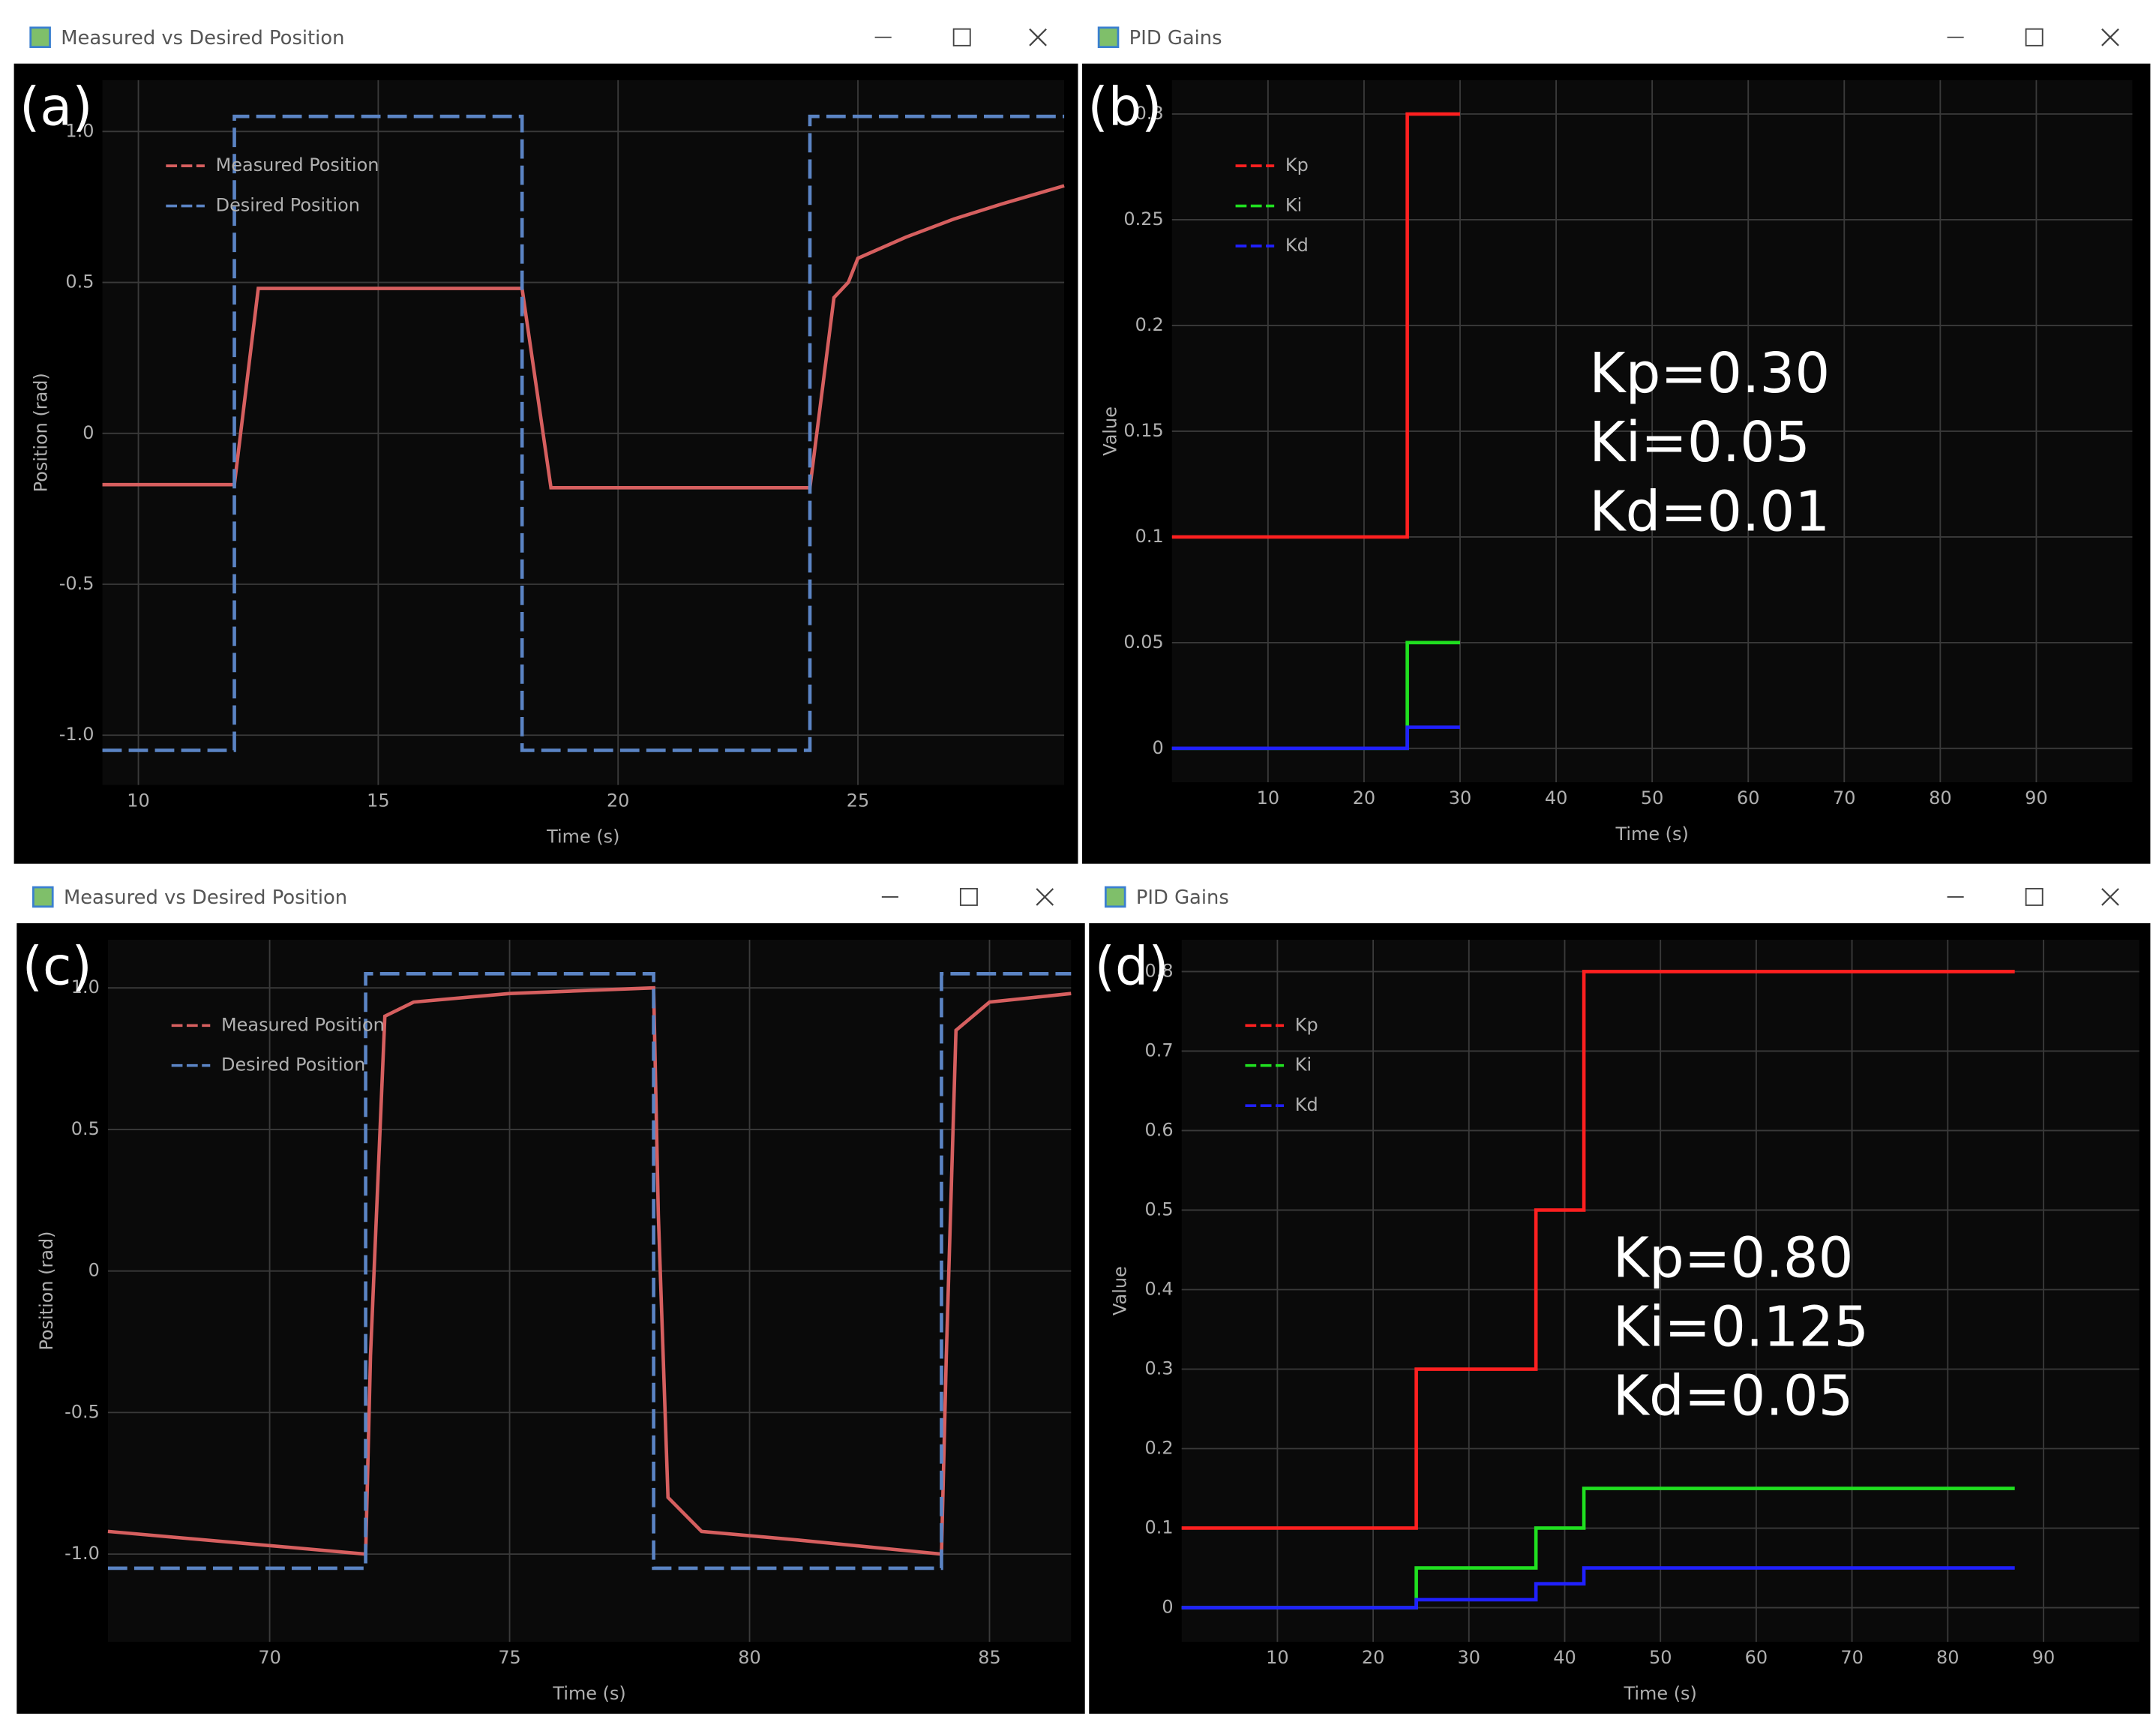 Image resolution: width=2156 pixels, height=1722 pixels. Describe the element at coordinates (1132, 967) in the screenshot. I see `panel-label: (d)` at that location.